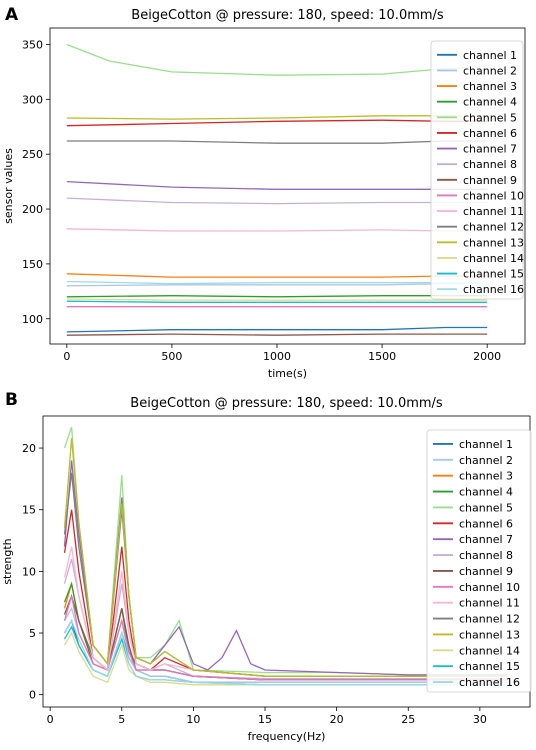  I want to click on y-tick-label: 200, so click(32, 209).